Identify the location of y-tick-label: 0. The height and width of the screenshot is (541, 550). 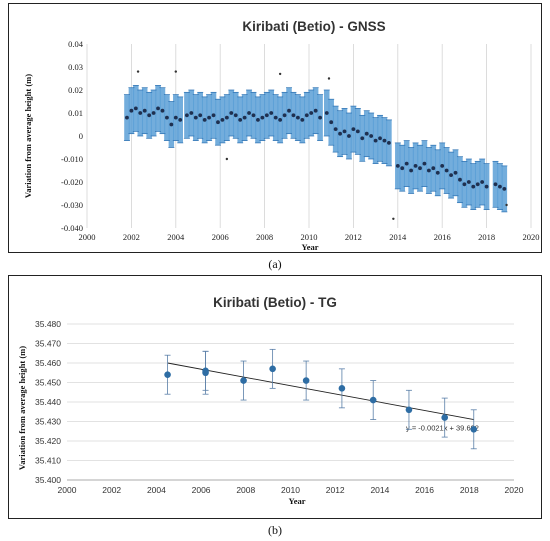
(81, 136).